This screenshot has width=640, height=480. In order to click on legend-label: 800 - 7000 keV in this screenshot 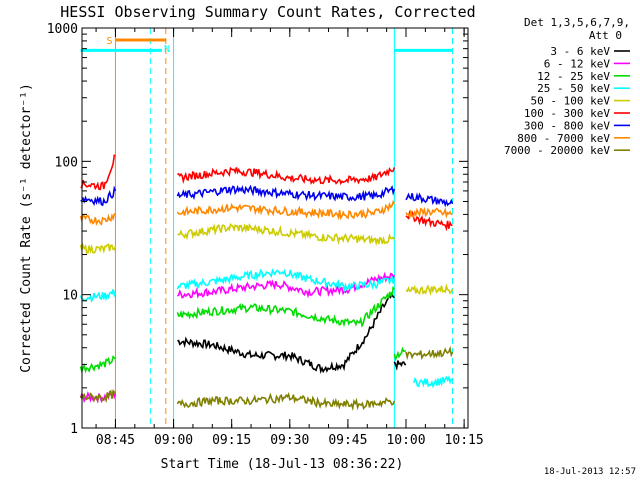, I will do `click(563, 138)`.